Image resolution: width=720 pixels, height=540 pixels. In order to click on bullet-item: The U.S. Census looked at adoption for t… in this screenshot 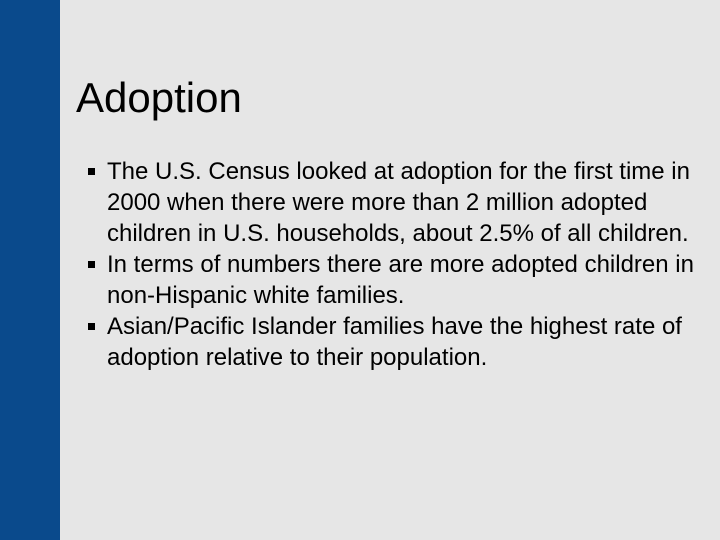, I will do `click(390, 202)`.